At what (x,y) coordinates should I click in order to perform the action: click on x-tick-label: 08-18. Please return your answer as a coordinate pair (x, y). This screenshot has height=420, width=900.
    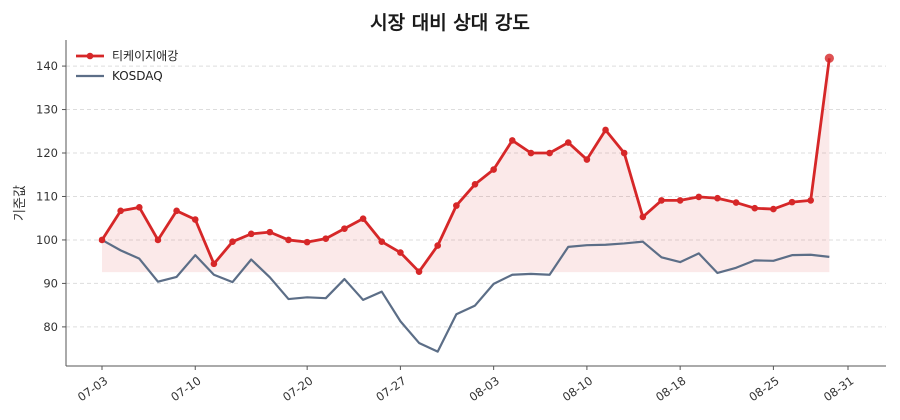
    Looking at the image, I should click on (670, 389).